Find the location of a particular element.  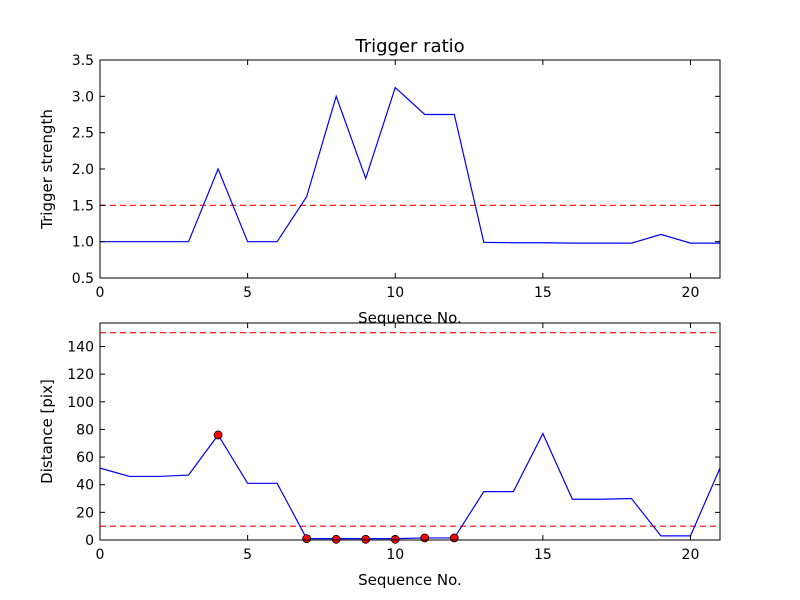

y-tick-label: 80 is located at coordinates (85, 430).